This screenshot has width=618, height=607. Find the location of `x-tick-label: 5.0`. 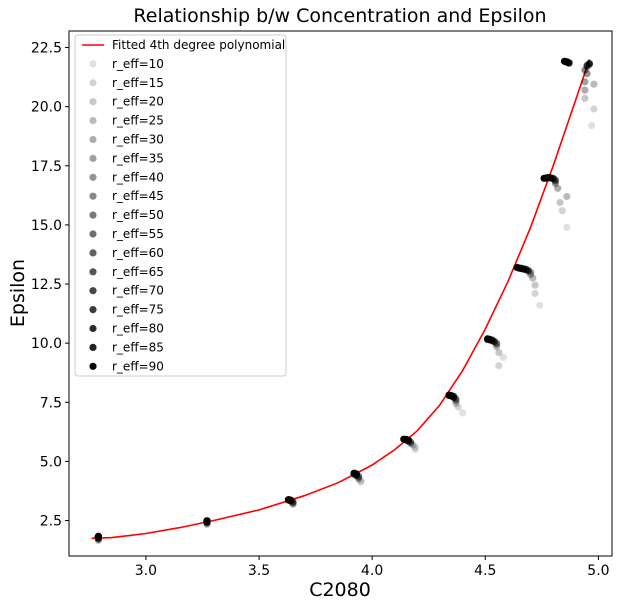

x-tick-label: 5.0 is located at coordinates (598, 571).